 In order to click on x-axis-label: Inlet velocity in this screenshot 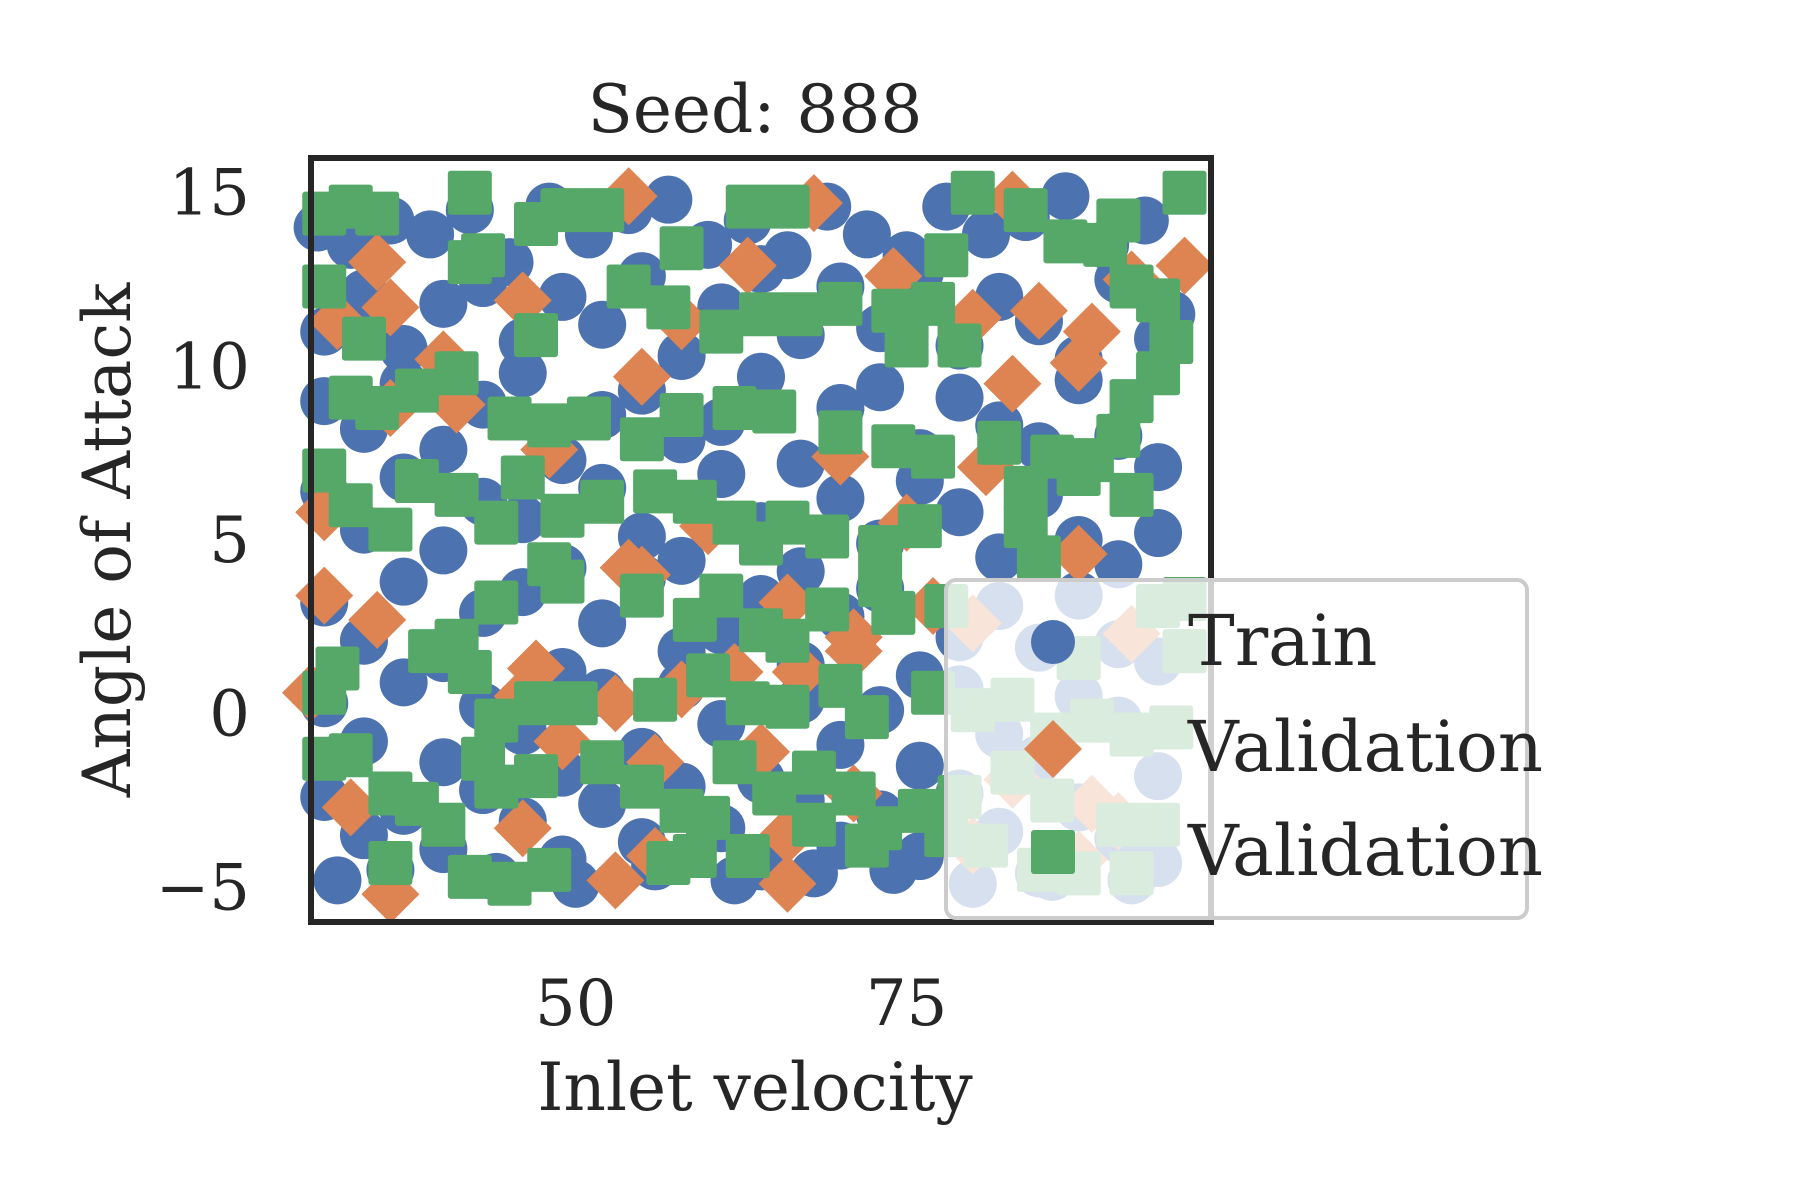, I will do `click(755, 1087)`.